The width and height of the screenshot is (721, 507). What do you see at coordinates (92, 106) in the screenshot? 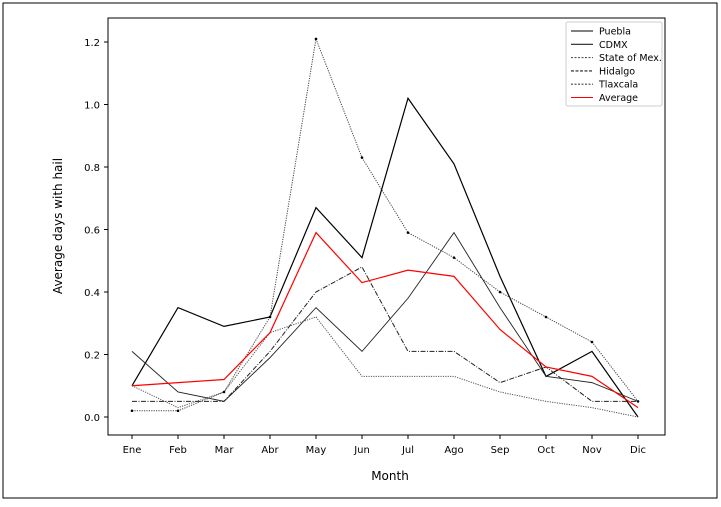
I see `y-tick-label: 1.0` at bounding box center [92, 106].